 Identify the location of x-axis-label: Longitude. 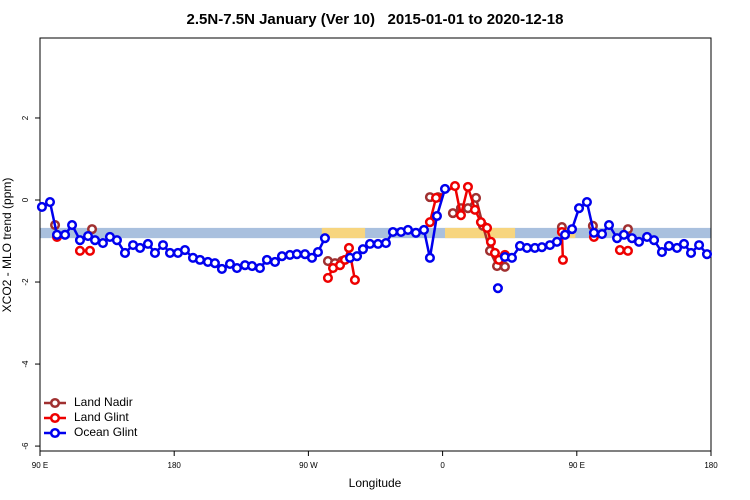
(375, 483).